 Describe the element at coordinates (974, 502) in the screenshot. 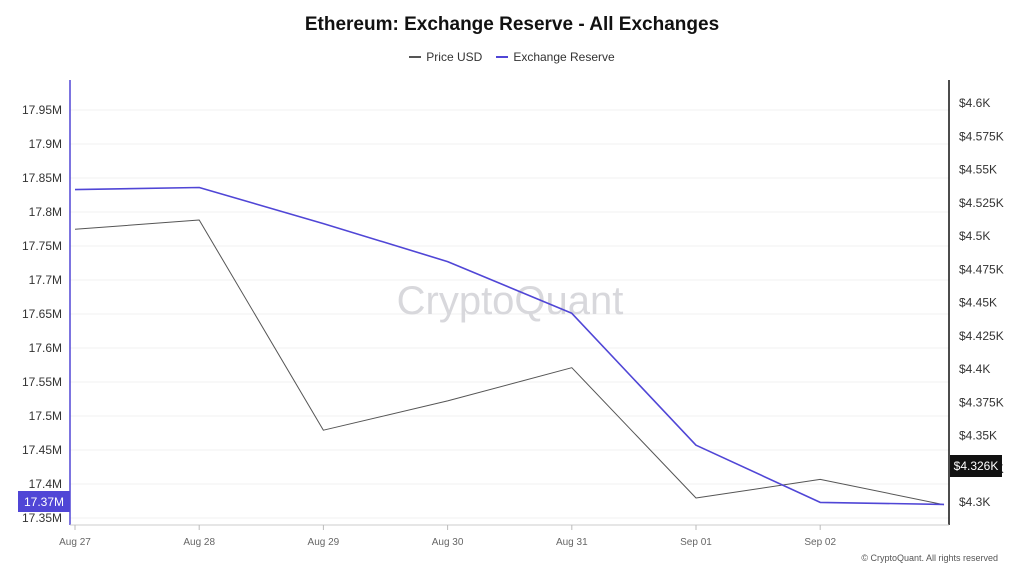

I see `y-right-tick-label: $4.3K` at that location.